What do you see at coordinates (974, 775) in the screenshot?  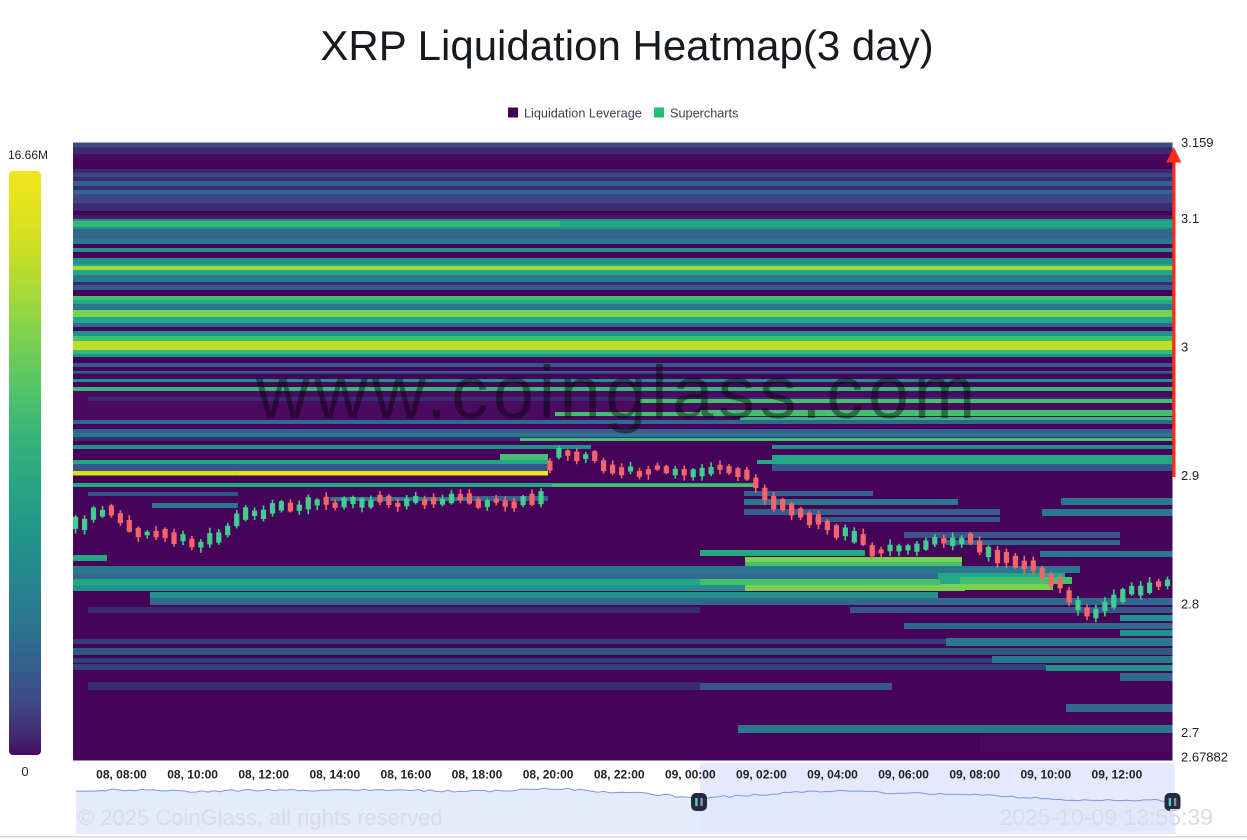 I see `svg-text: 09, 08:00` at bounding box center [974, 775].